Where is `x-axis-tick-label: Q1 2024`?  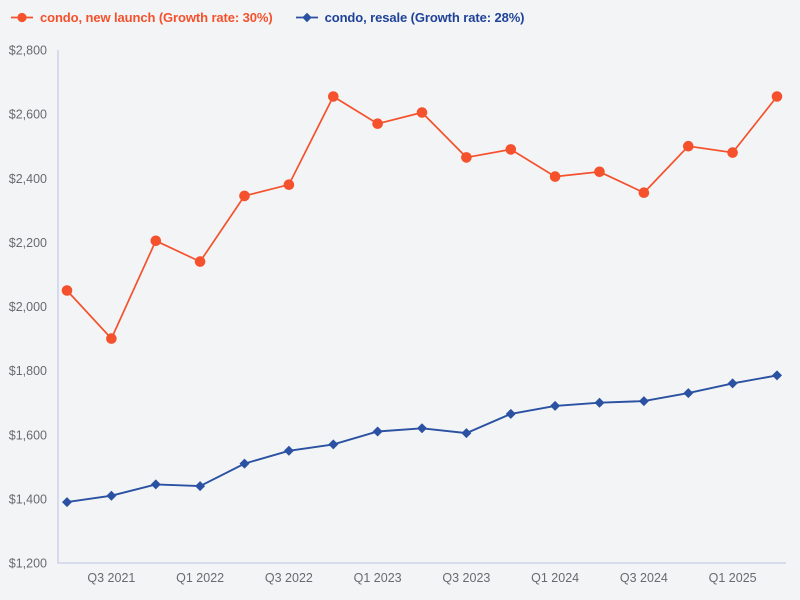 x-axis-tick-label: Q1 2024 is located at coordinates (555, 578).